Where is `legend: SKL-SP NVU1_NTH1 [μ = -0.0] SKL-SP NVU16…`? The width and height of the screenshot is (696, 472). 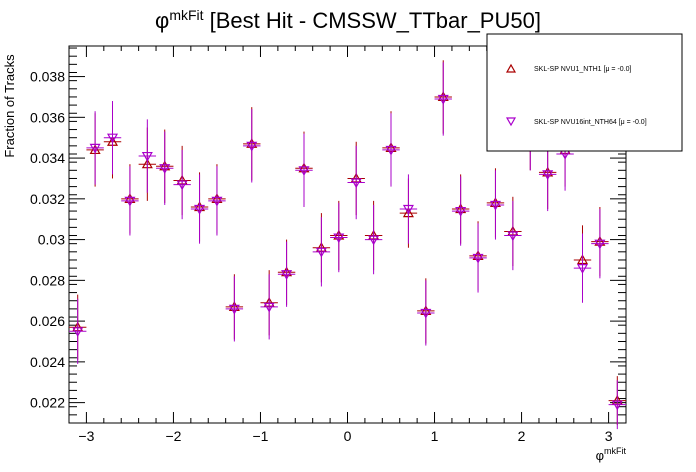
legend: SKL-SP NVU1_NTH1 [μ = -0.0] SKL-SP NVU16… is located at coordinates (584, 92).